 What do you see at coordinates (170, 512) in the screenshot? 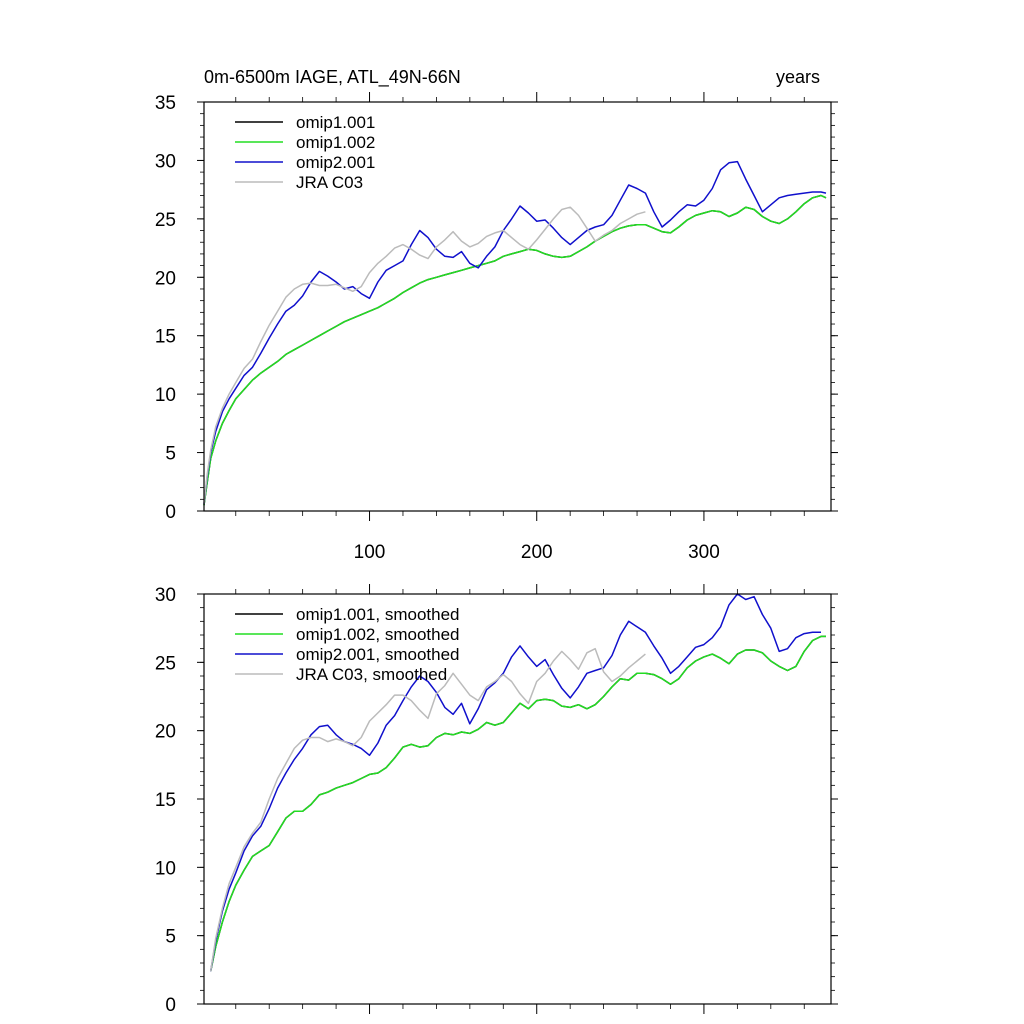
I see `top-ytick-label: 0` at bounding box center [170, 512].